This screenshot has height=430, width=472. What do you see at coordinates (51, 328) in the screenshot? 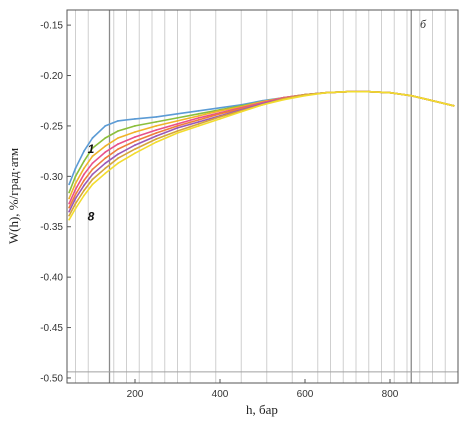
I see `y-tick-label: -0.45` at bounding box center [51, 328].